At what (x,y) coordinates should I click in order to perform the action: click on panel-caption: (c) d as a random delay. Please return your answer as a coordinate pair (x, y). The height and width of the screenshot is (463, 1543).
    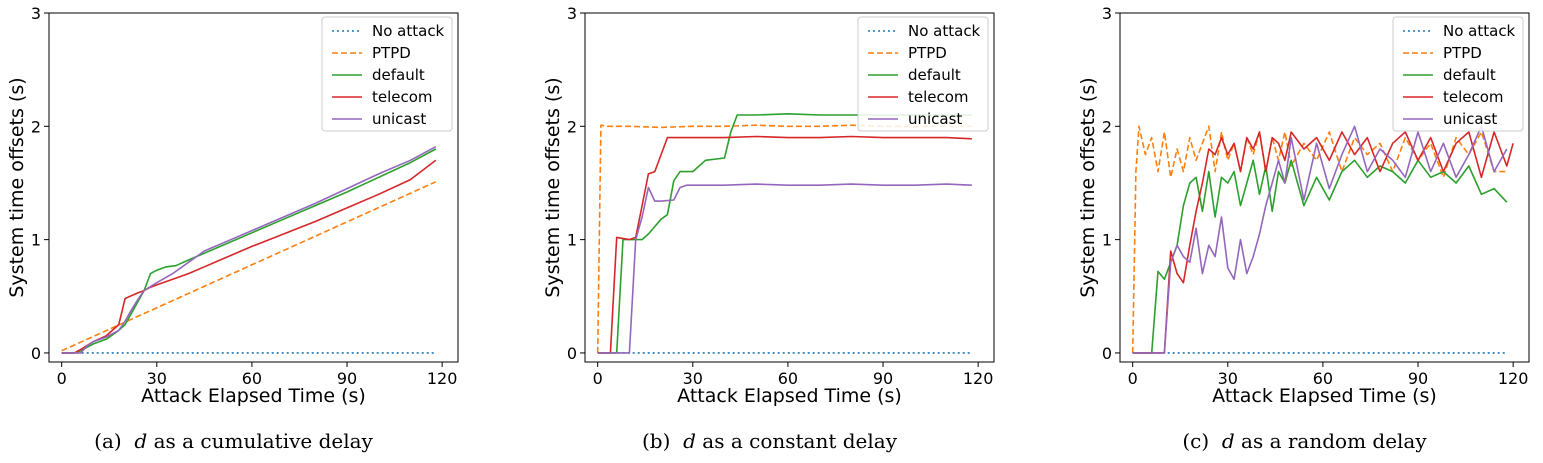
    Looking at the image, I should click on (1304, 441).